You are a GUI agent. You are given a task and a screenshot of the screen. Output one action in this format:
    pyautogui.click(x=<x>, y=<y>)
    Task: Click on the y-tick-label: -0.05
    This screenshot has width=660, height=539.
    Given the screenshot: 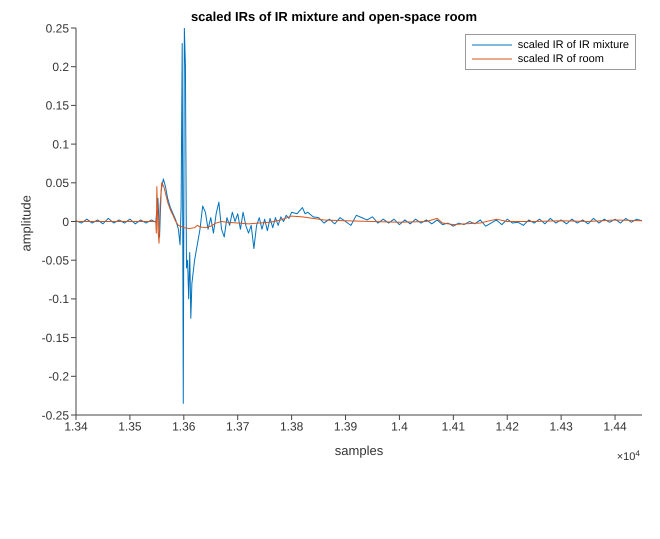 What is the action you would take?
    pyautogui.click(x=56, y=260)
    